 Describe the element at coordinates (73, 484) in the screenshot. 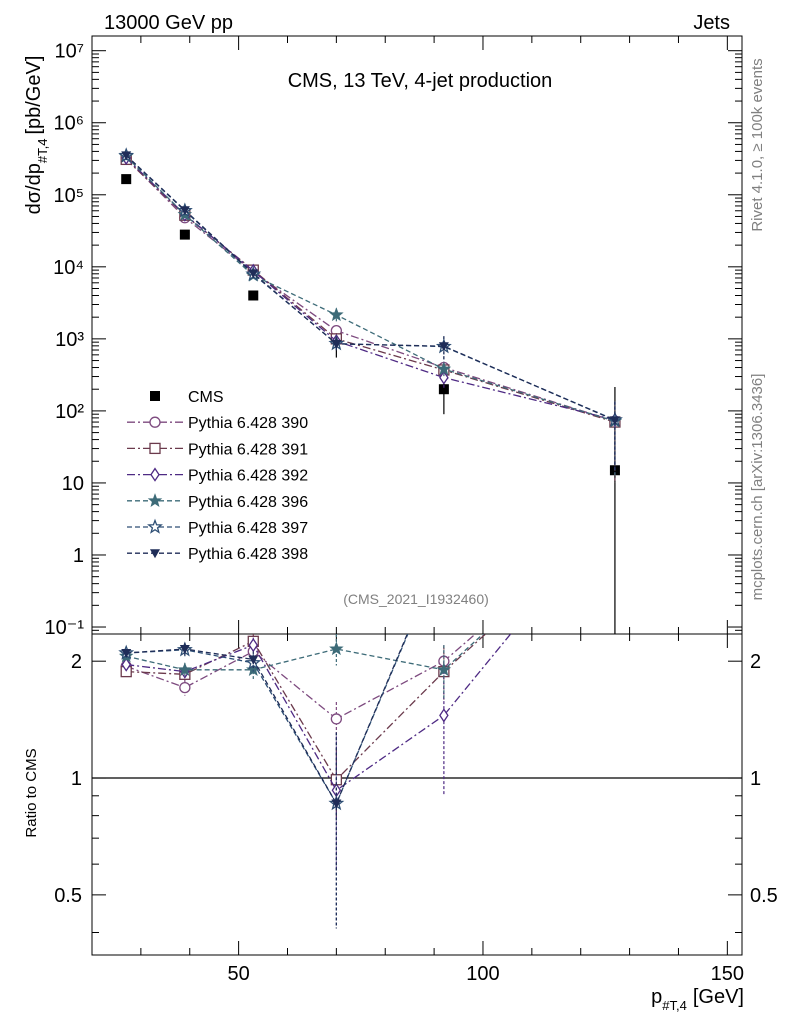

I see `y-tick-label-main: 10` at that location.